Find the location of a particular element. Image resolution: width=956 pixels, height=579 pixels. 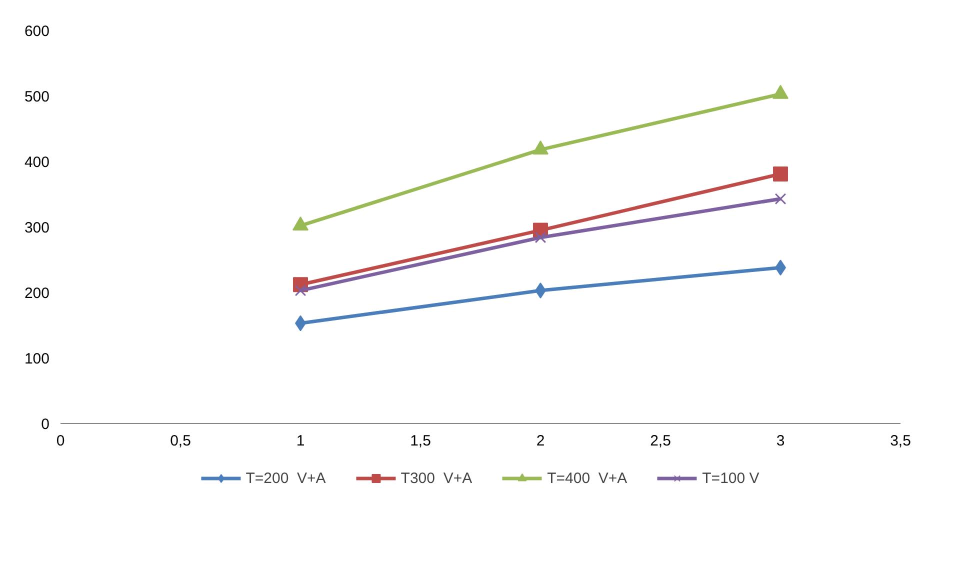

x-tick-label: 3 is located at coordinates (780, 441).